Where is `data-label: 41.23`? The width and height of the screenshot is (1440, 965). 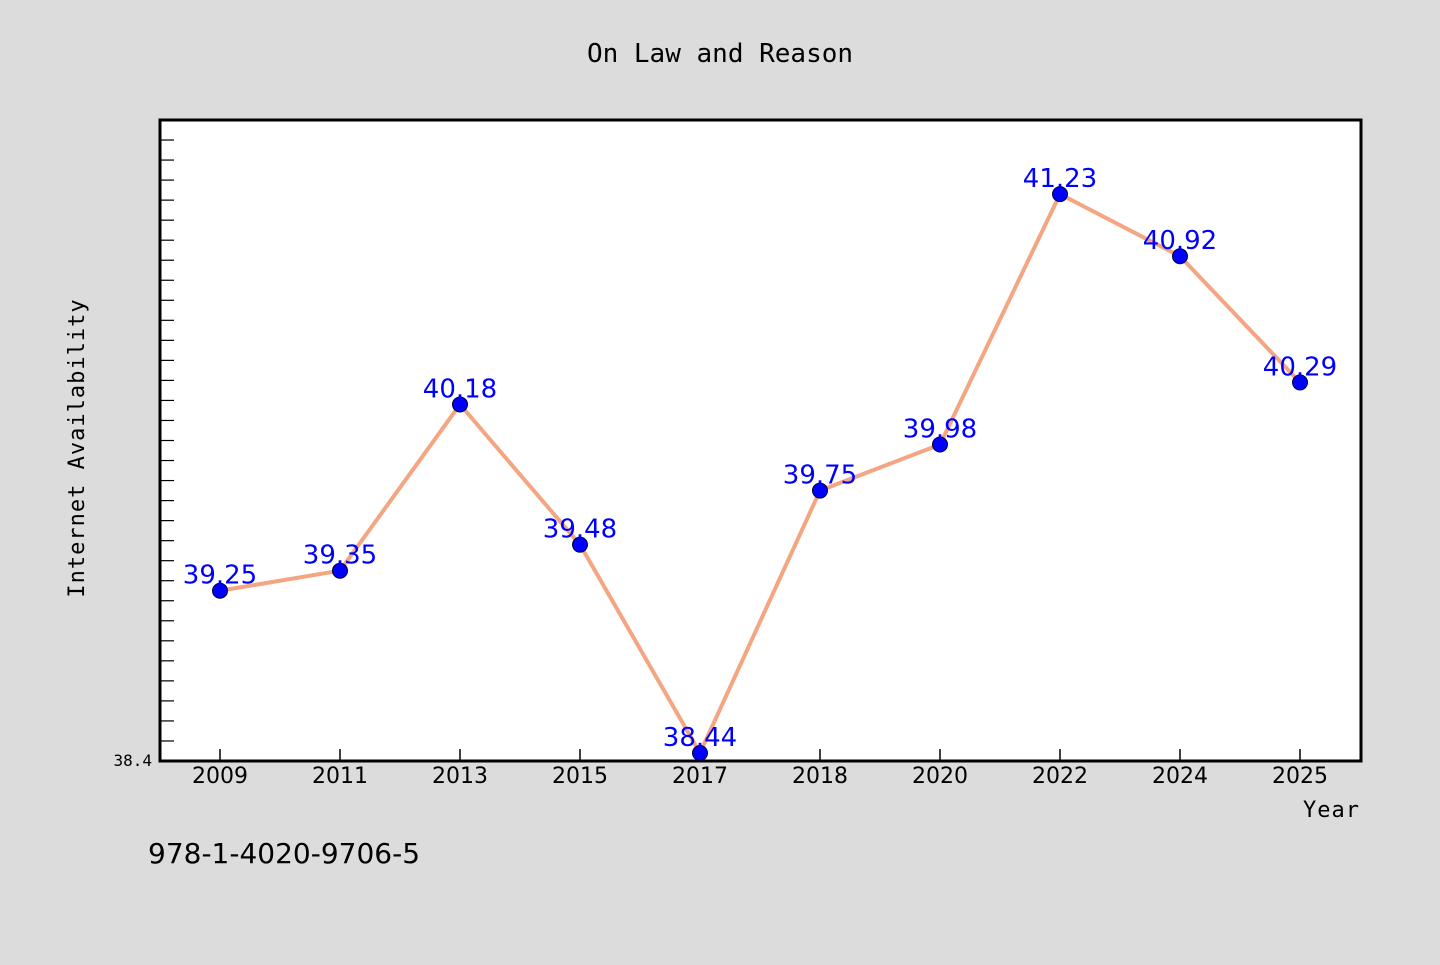
data-label: 41.23 is located at coordinates (1060, 179).